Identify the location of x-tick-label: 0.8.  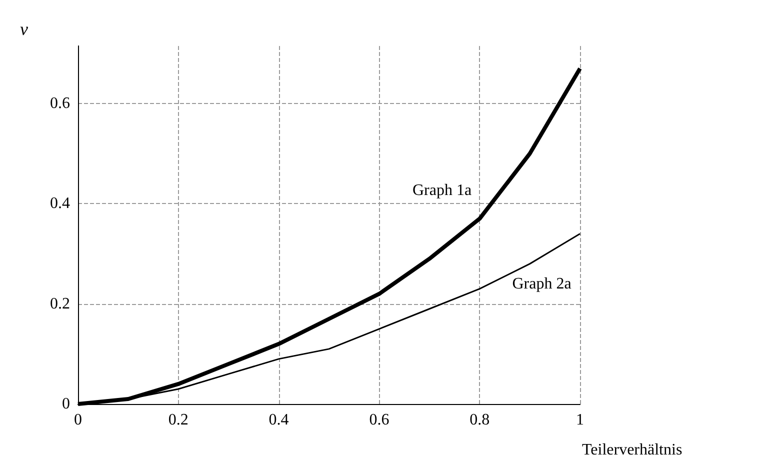
(480, 420).